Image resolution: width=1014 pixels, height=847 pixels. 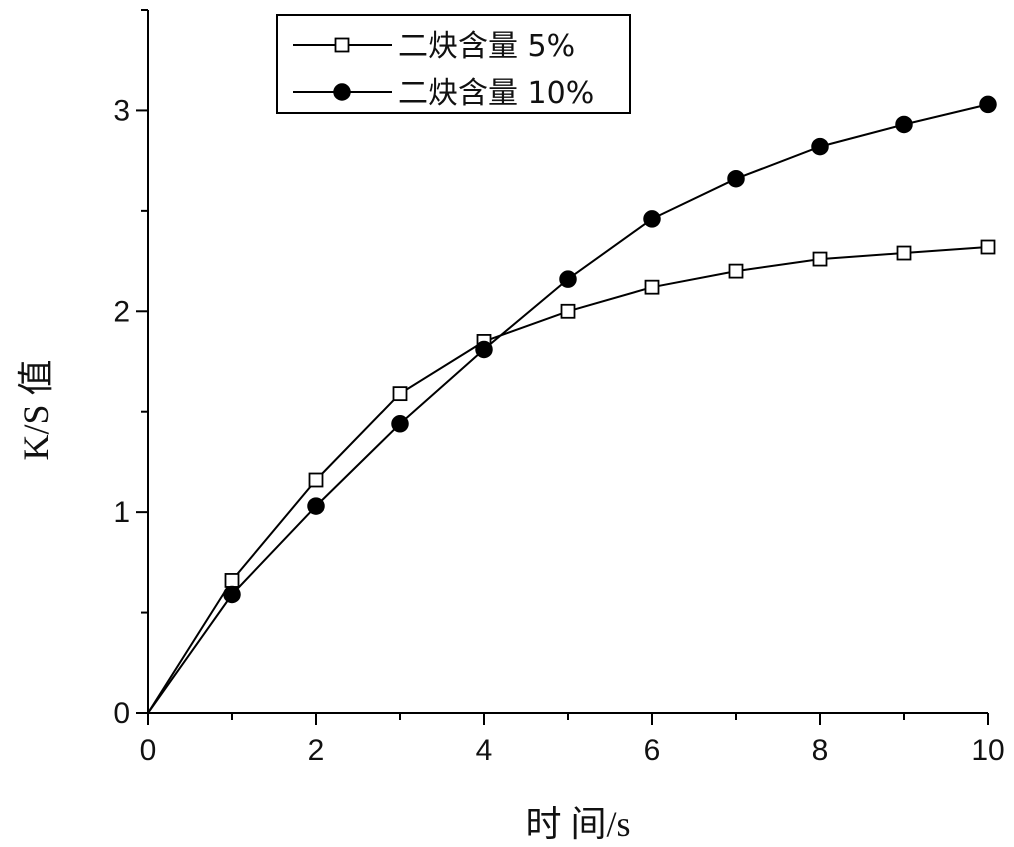 I want to click on y-tick-label: 1, so click(x=121, y=512).